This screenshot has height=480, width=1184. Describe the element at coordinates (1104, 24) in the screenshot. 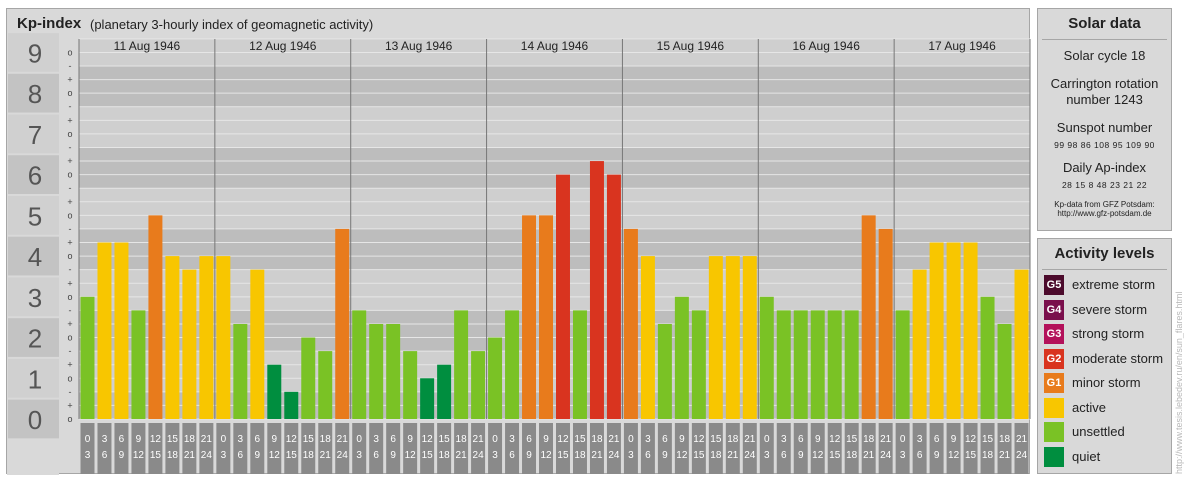

I see `solar-data-title: Solar data` at that location.